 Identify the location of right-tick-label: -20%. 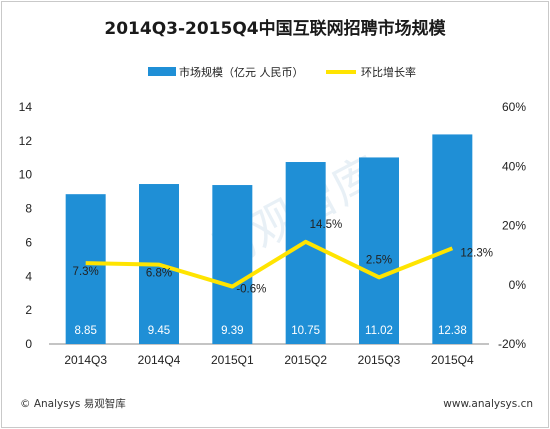
(512, 344).